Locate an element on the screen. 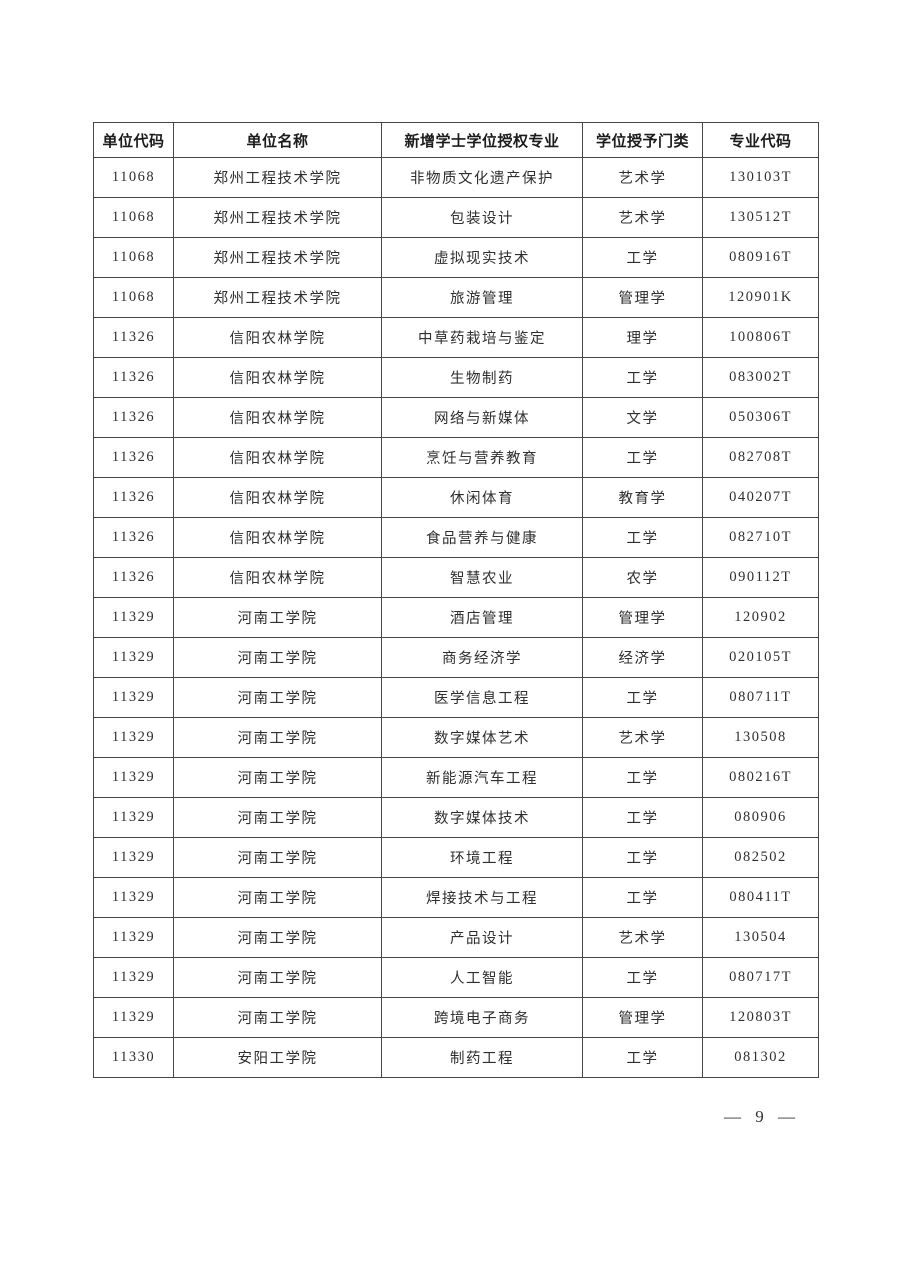 Image resolution: width=900 pixels, height=1273 pixels. table-cell: 080717T is located at coordinates (760, 977).